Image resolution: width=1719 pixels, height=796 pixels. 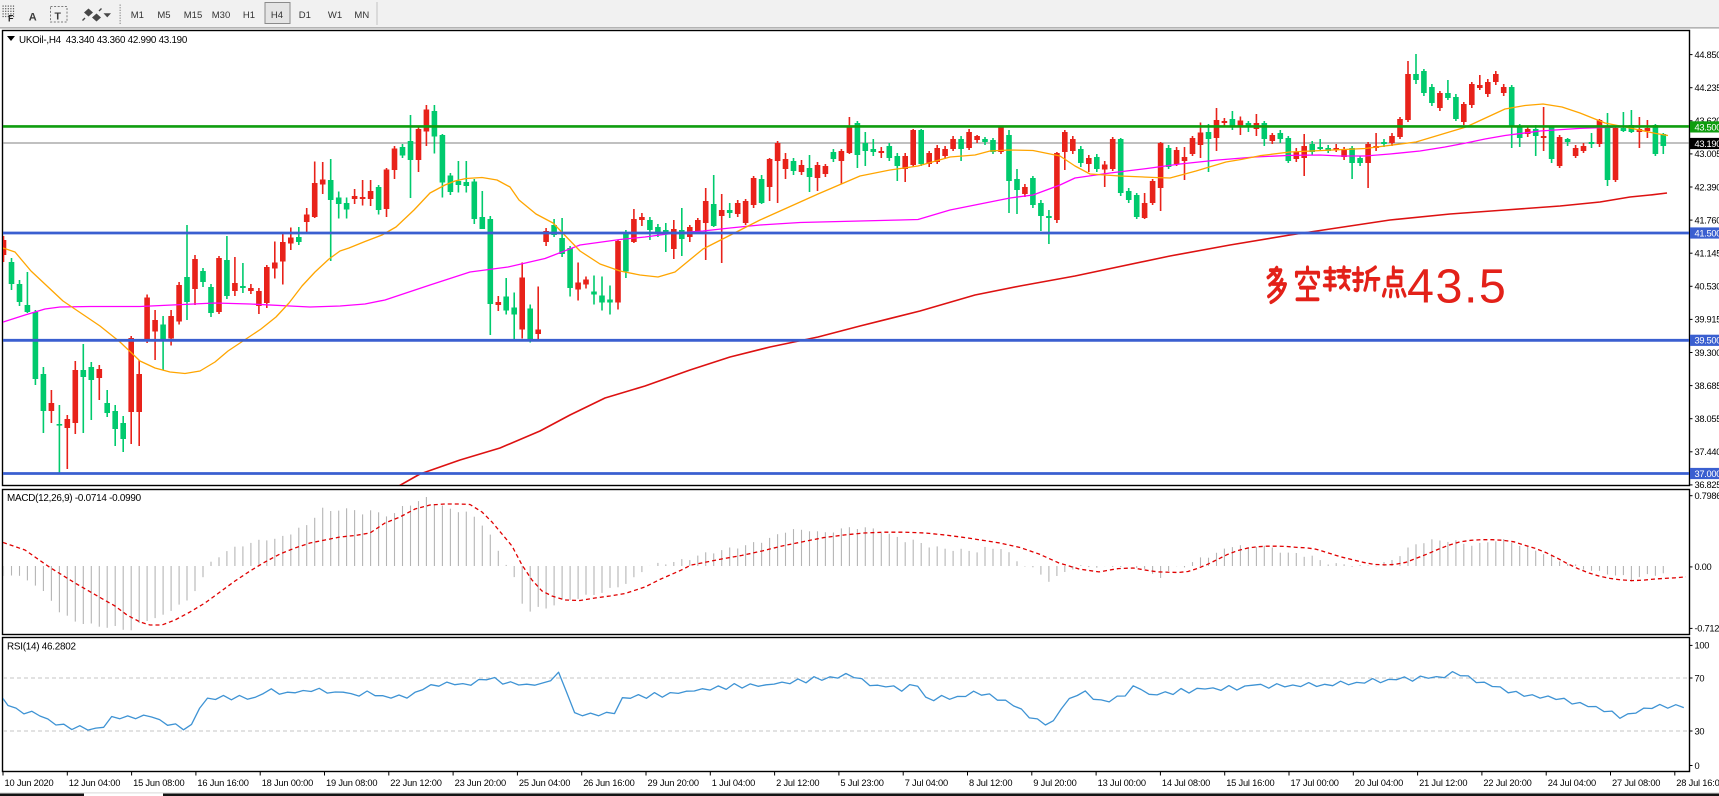 I want to click on svg-text: 43.190, so click(x=1707, y=144).